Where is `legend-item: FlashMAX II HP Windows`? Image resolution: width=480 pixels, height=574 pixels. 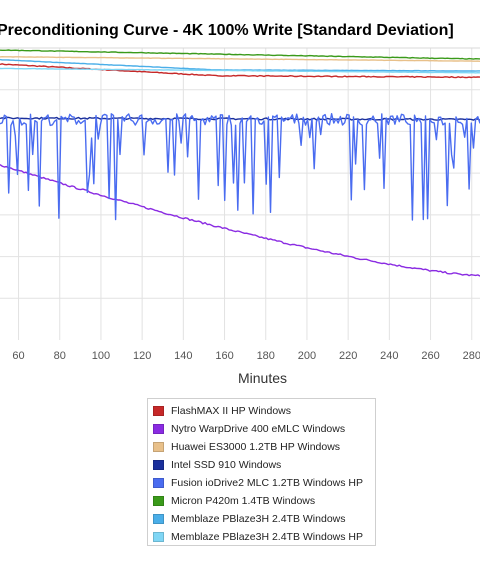 legend-item: FlashMAX II HP Windows is located at coordinates (261, 411).